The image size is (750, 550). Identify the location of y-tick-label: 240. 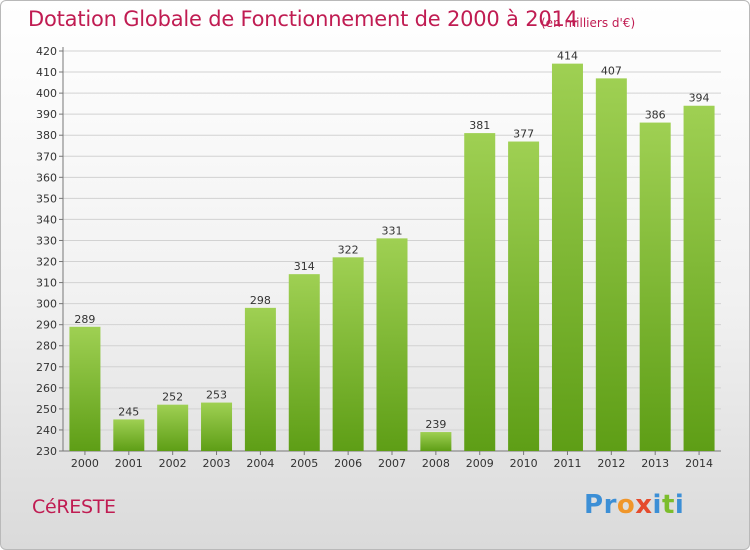
(46, 430).